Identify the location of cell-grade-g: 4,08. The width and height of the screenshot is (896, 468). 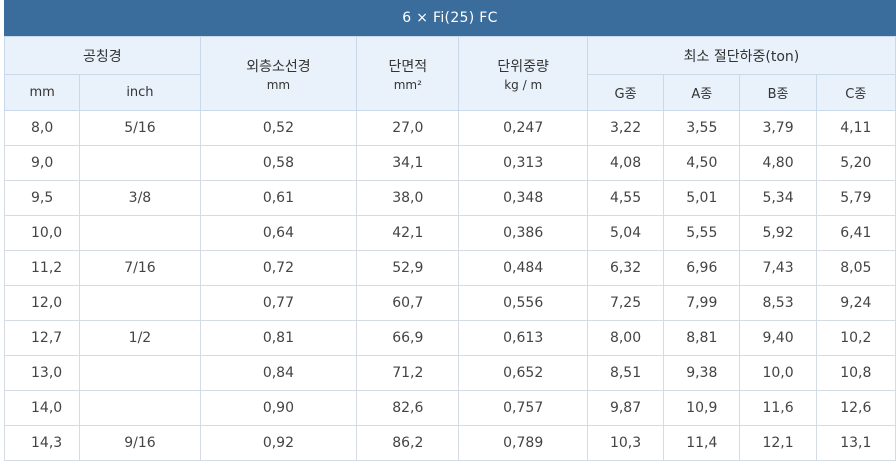
(625, 163).